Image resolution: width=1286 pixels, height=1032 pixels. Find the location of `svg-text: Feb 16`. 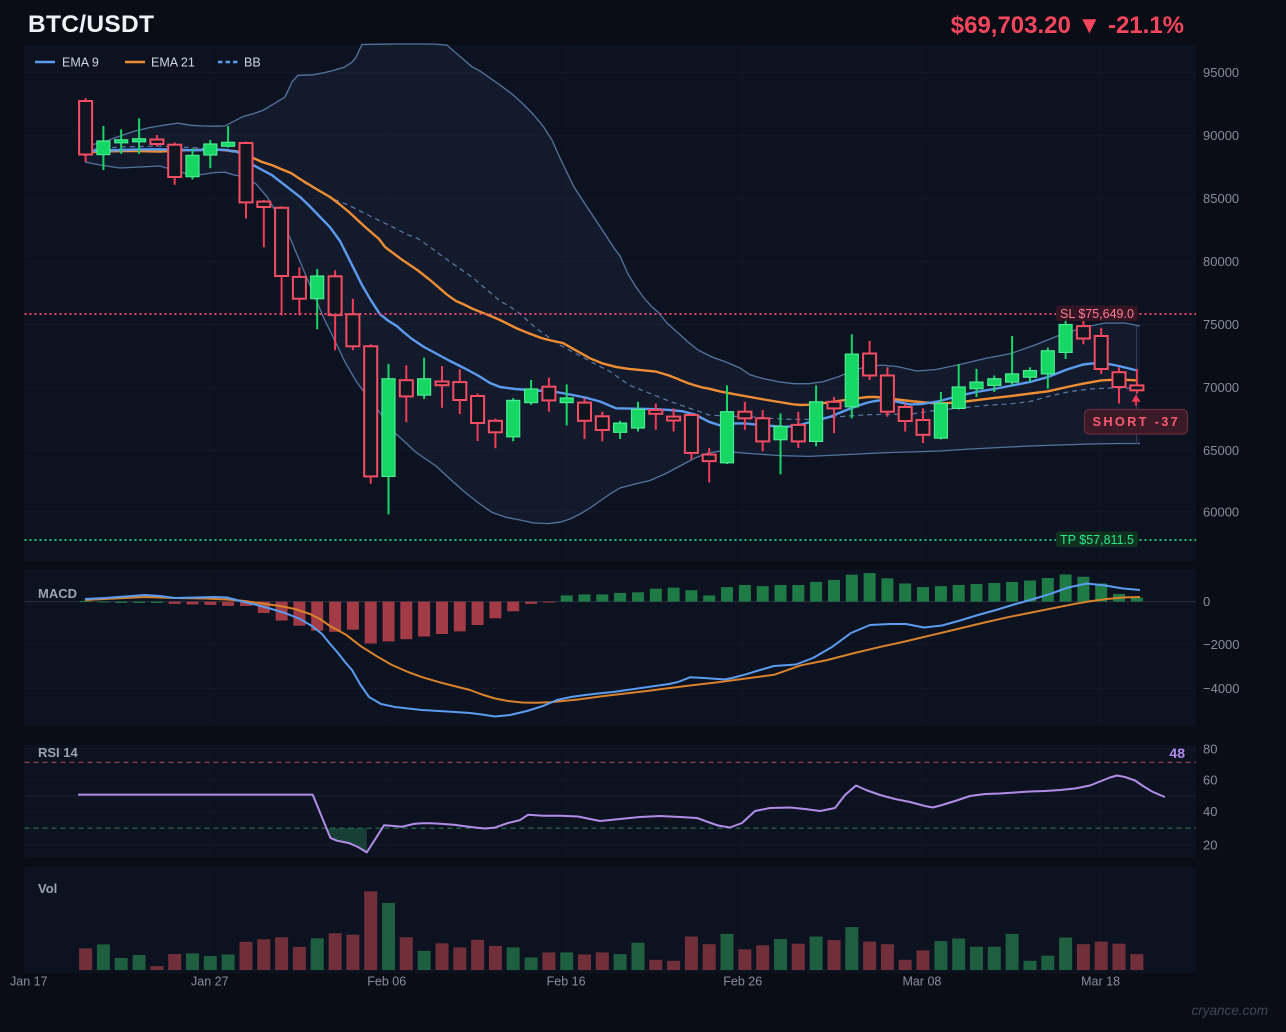

svg-text: Feb 16 is located at coordinates (566, 982).